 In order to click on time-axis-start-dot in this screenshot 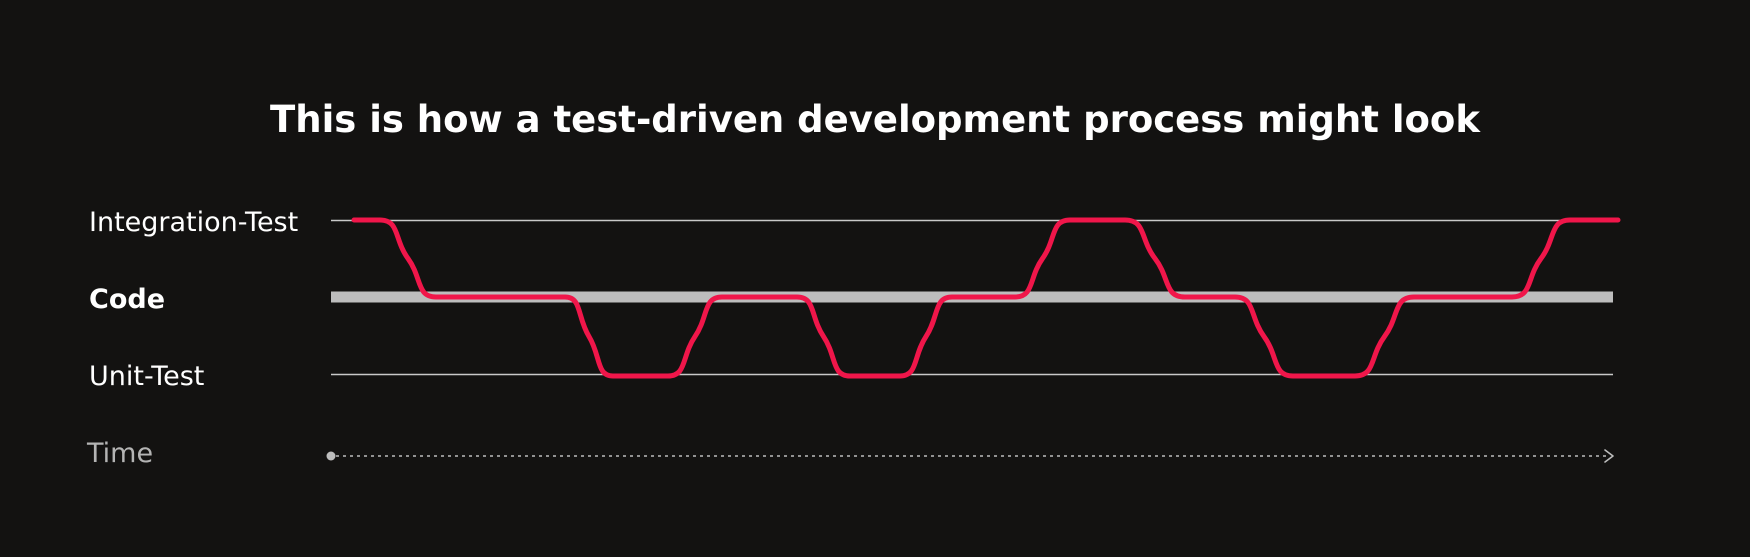, I will do `click(331, 456)`.